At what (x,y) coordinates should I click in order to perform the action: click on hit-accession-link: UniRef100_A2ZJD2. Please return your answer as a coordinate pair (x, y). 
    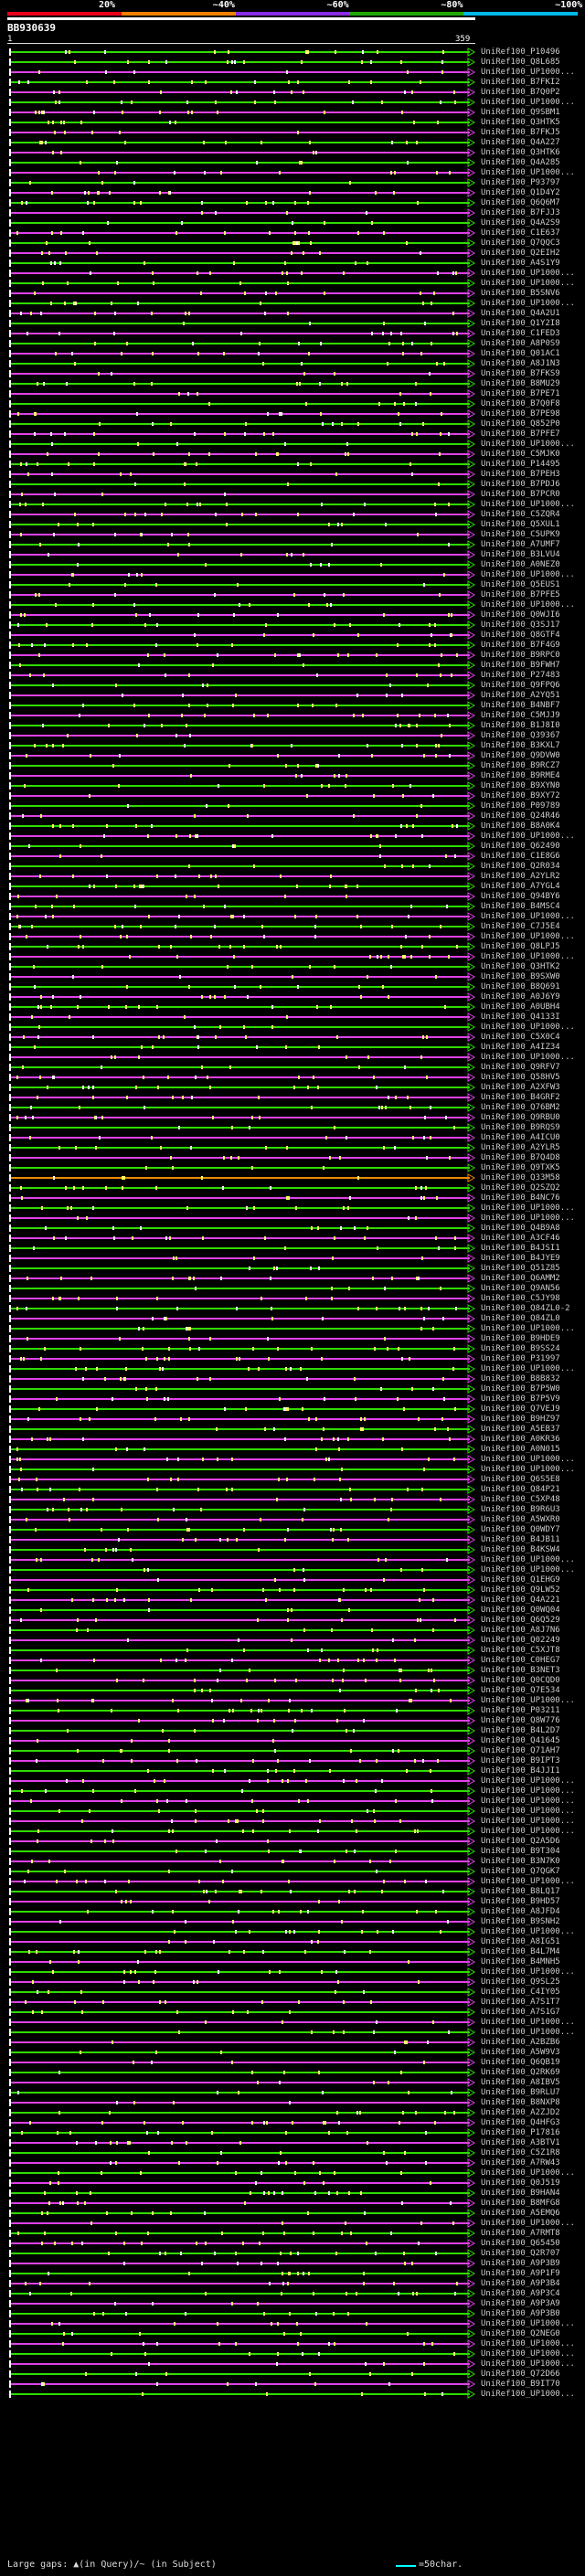
    Looking at the image, I should click on (520, 2112).